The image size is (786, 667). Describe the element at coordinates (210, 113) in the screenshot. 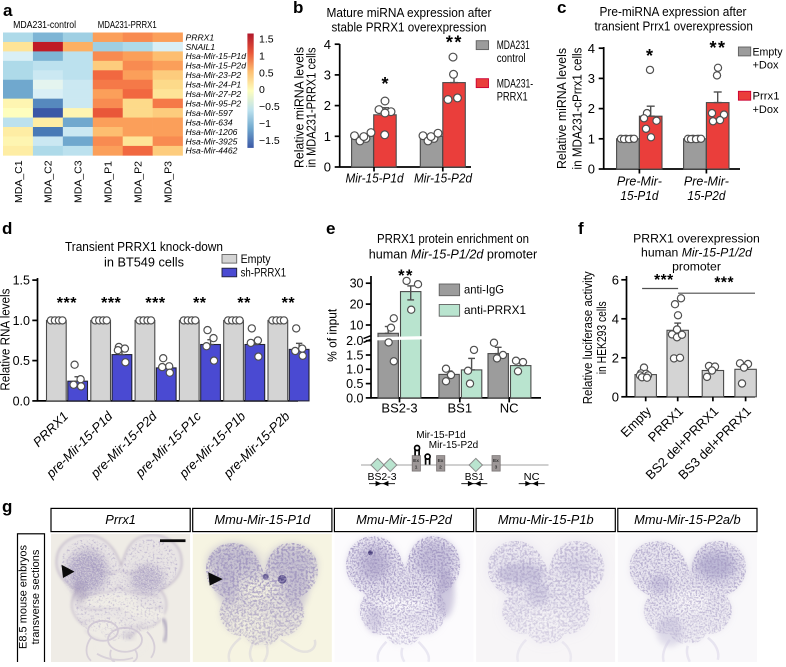

I see `svg-text: Hsa-Mir-597` at that location.